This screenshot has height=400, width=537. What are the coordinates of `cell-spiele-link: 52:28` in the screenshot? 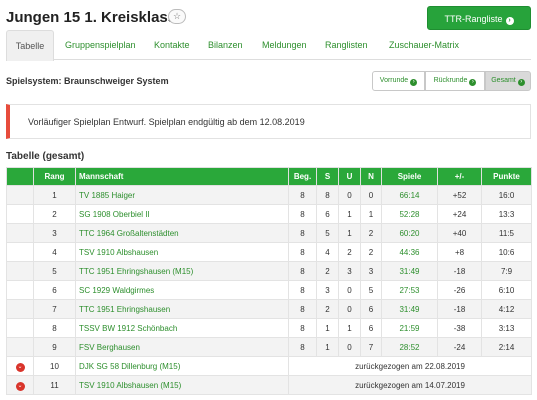 It's located at (409, 214).